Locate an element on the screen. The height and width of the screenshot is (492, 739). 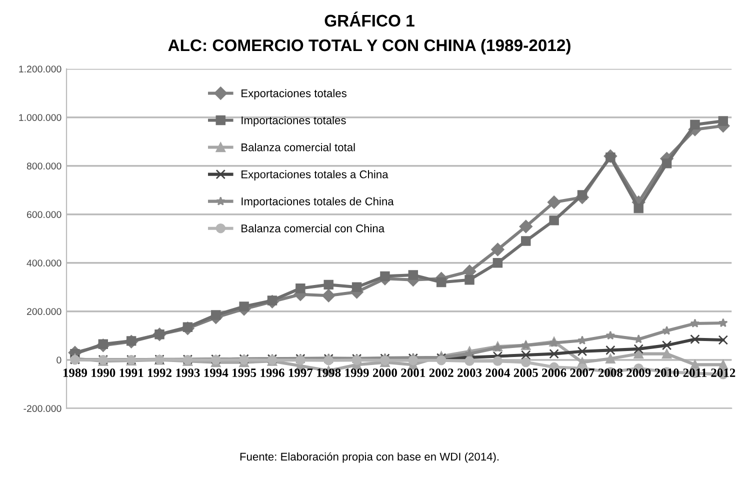
x-tick-label: 1994 is located at coordinates (216, 372).